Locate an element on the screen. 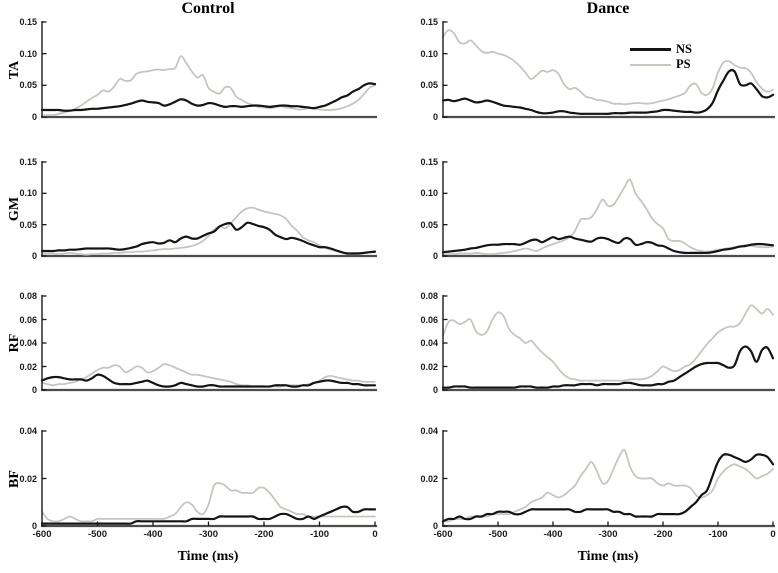 The height and width of the screenshot is (573, 778). gm-control-ns-curve is located at coordinates (208, 238).